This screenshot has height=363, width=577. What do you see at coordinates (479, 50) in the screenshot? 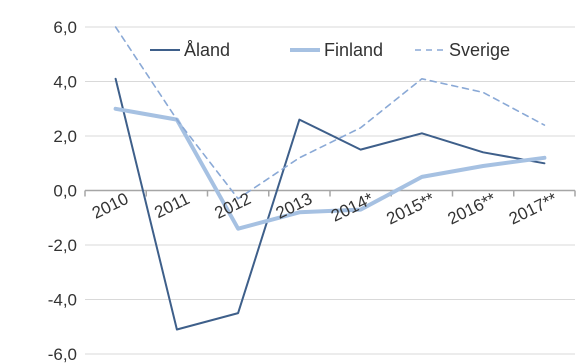
I see `legend-label: Sverige` at bounding box center [479, 50].